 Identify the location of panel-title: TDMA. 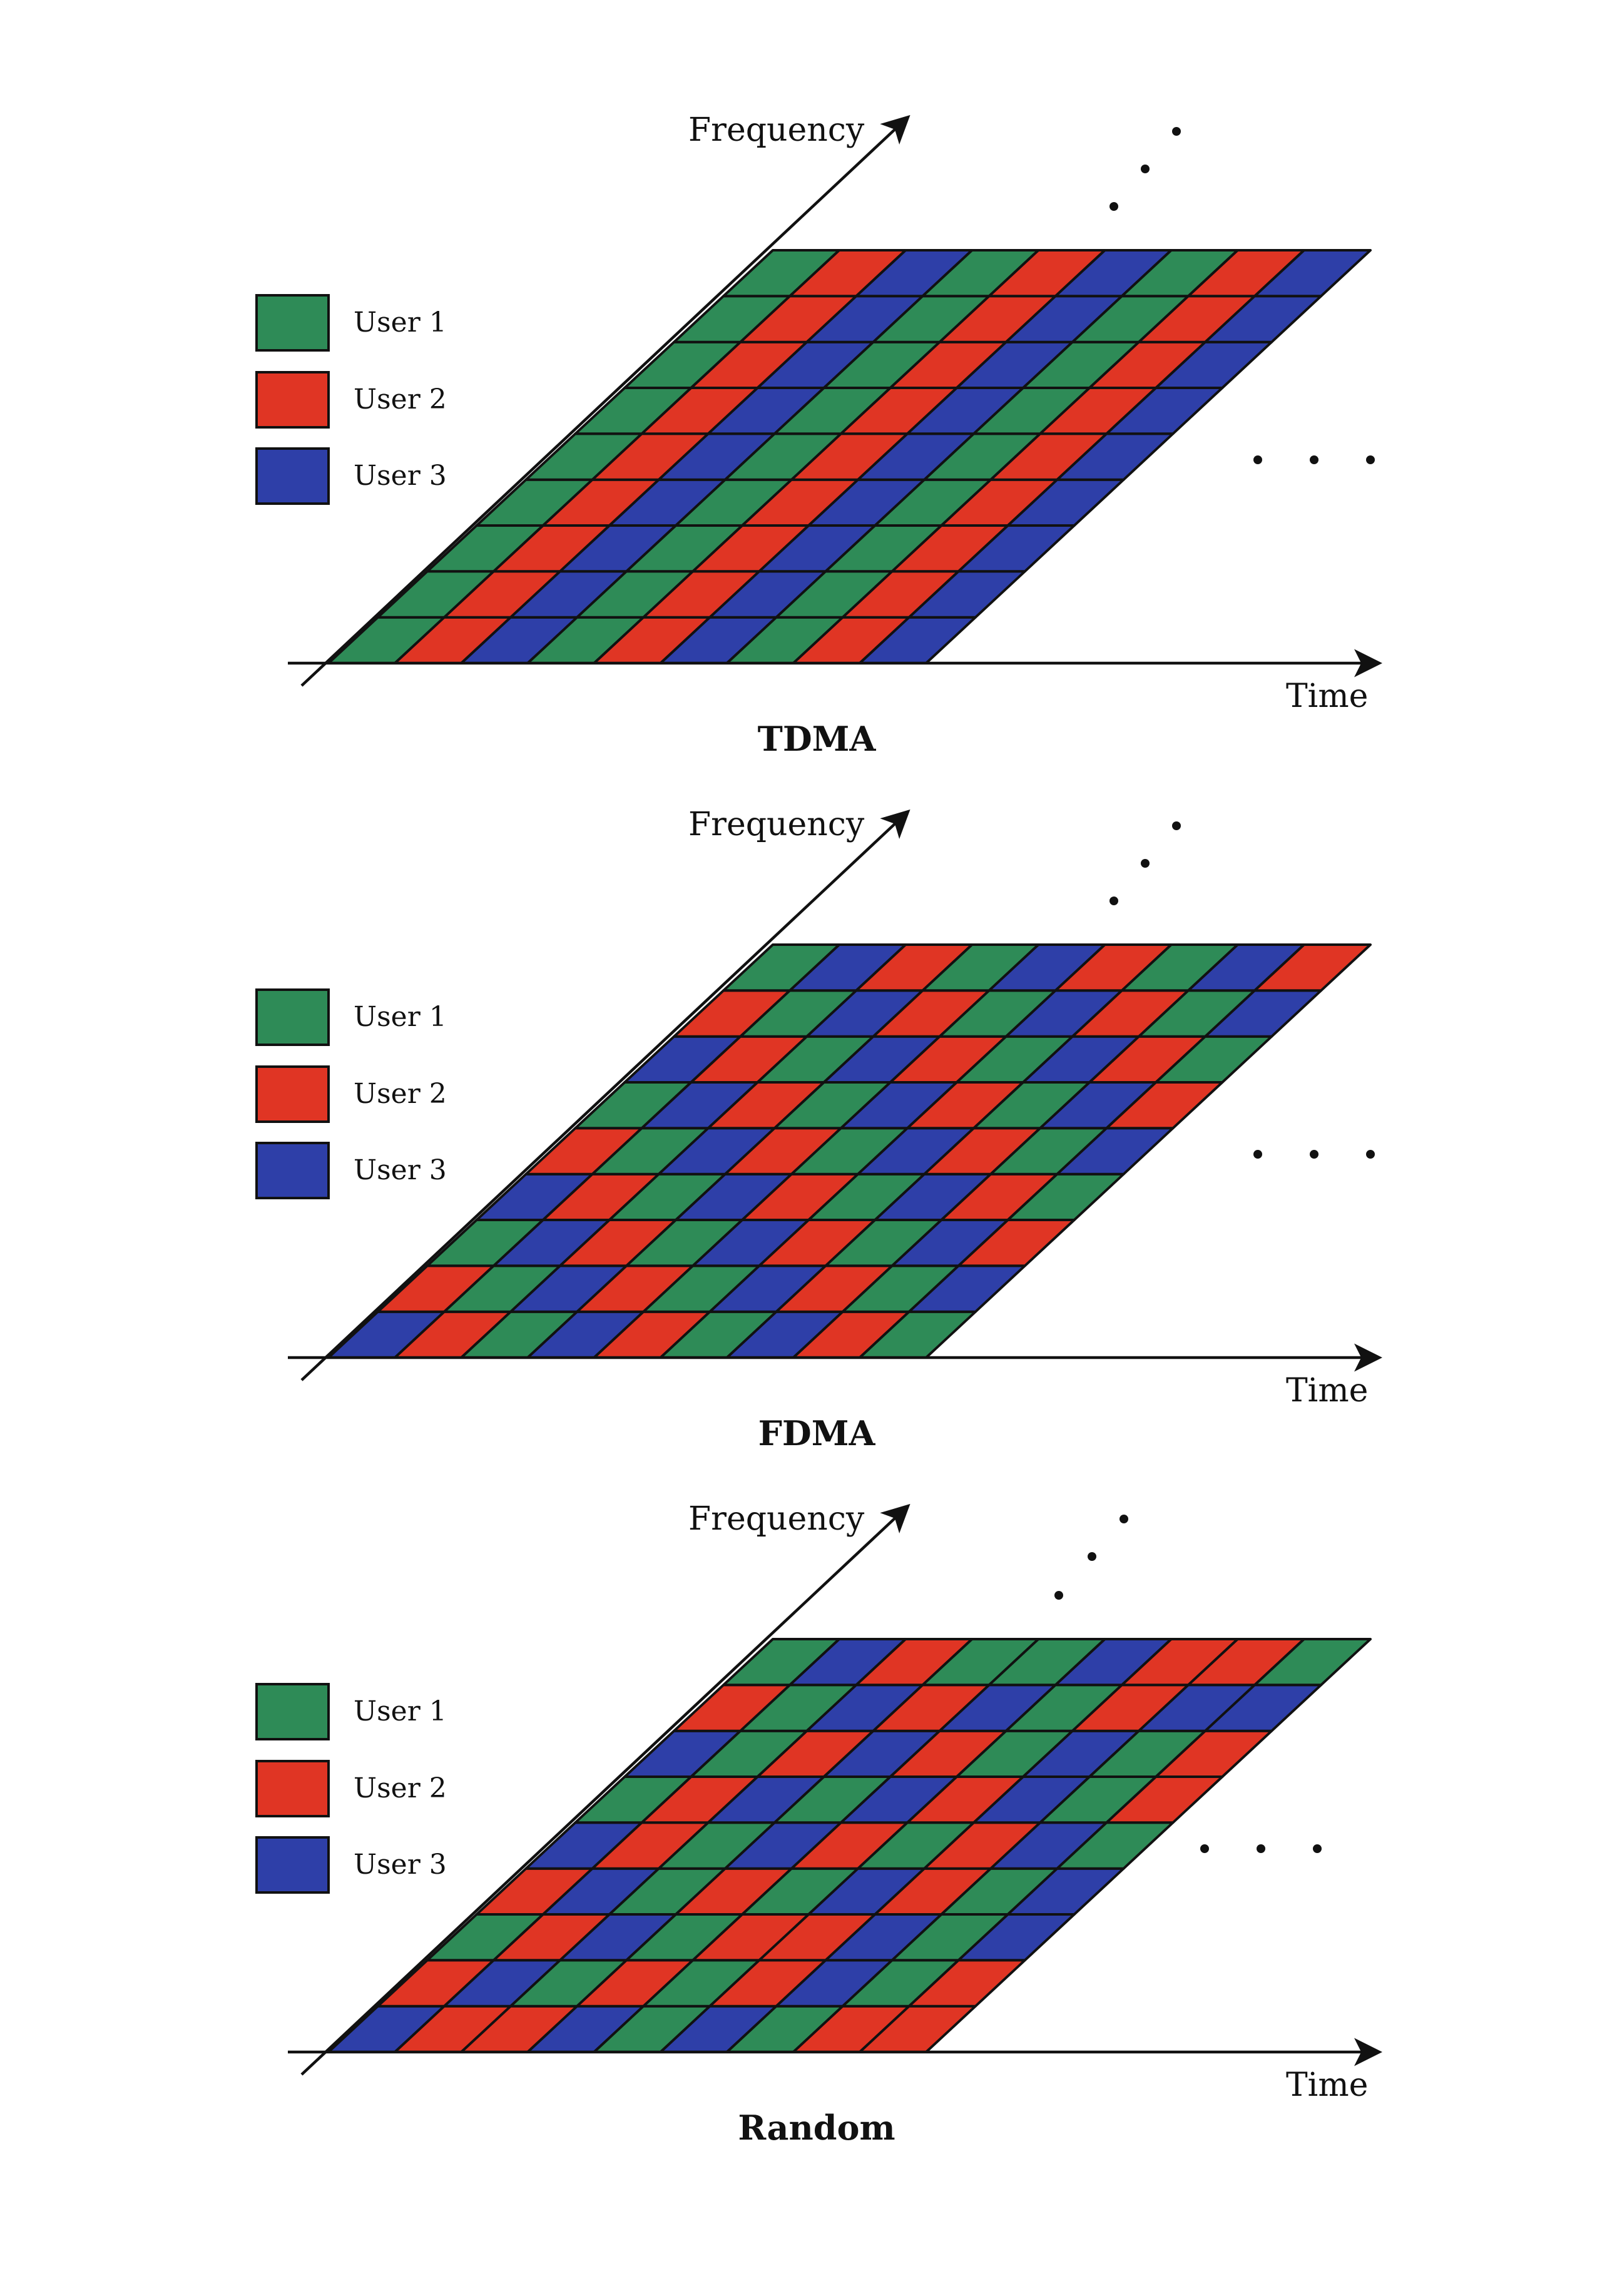
(817, 739).